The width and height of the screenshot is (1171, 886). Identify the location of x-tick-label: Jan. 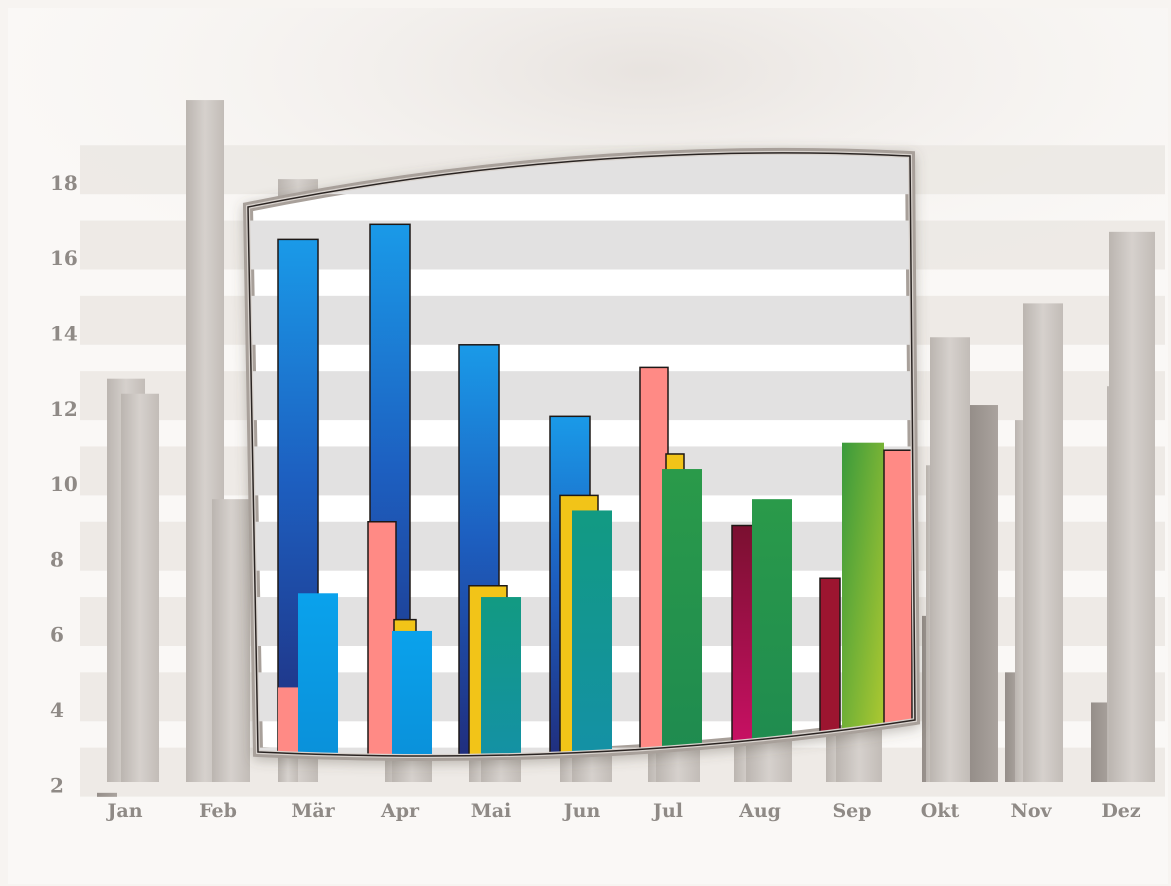
(123, 811).